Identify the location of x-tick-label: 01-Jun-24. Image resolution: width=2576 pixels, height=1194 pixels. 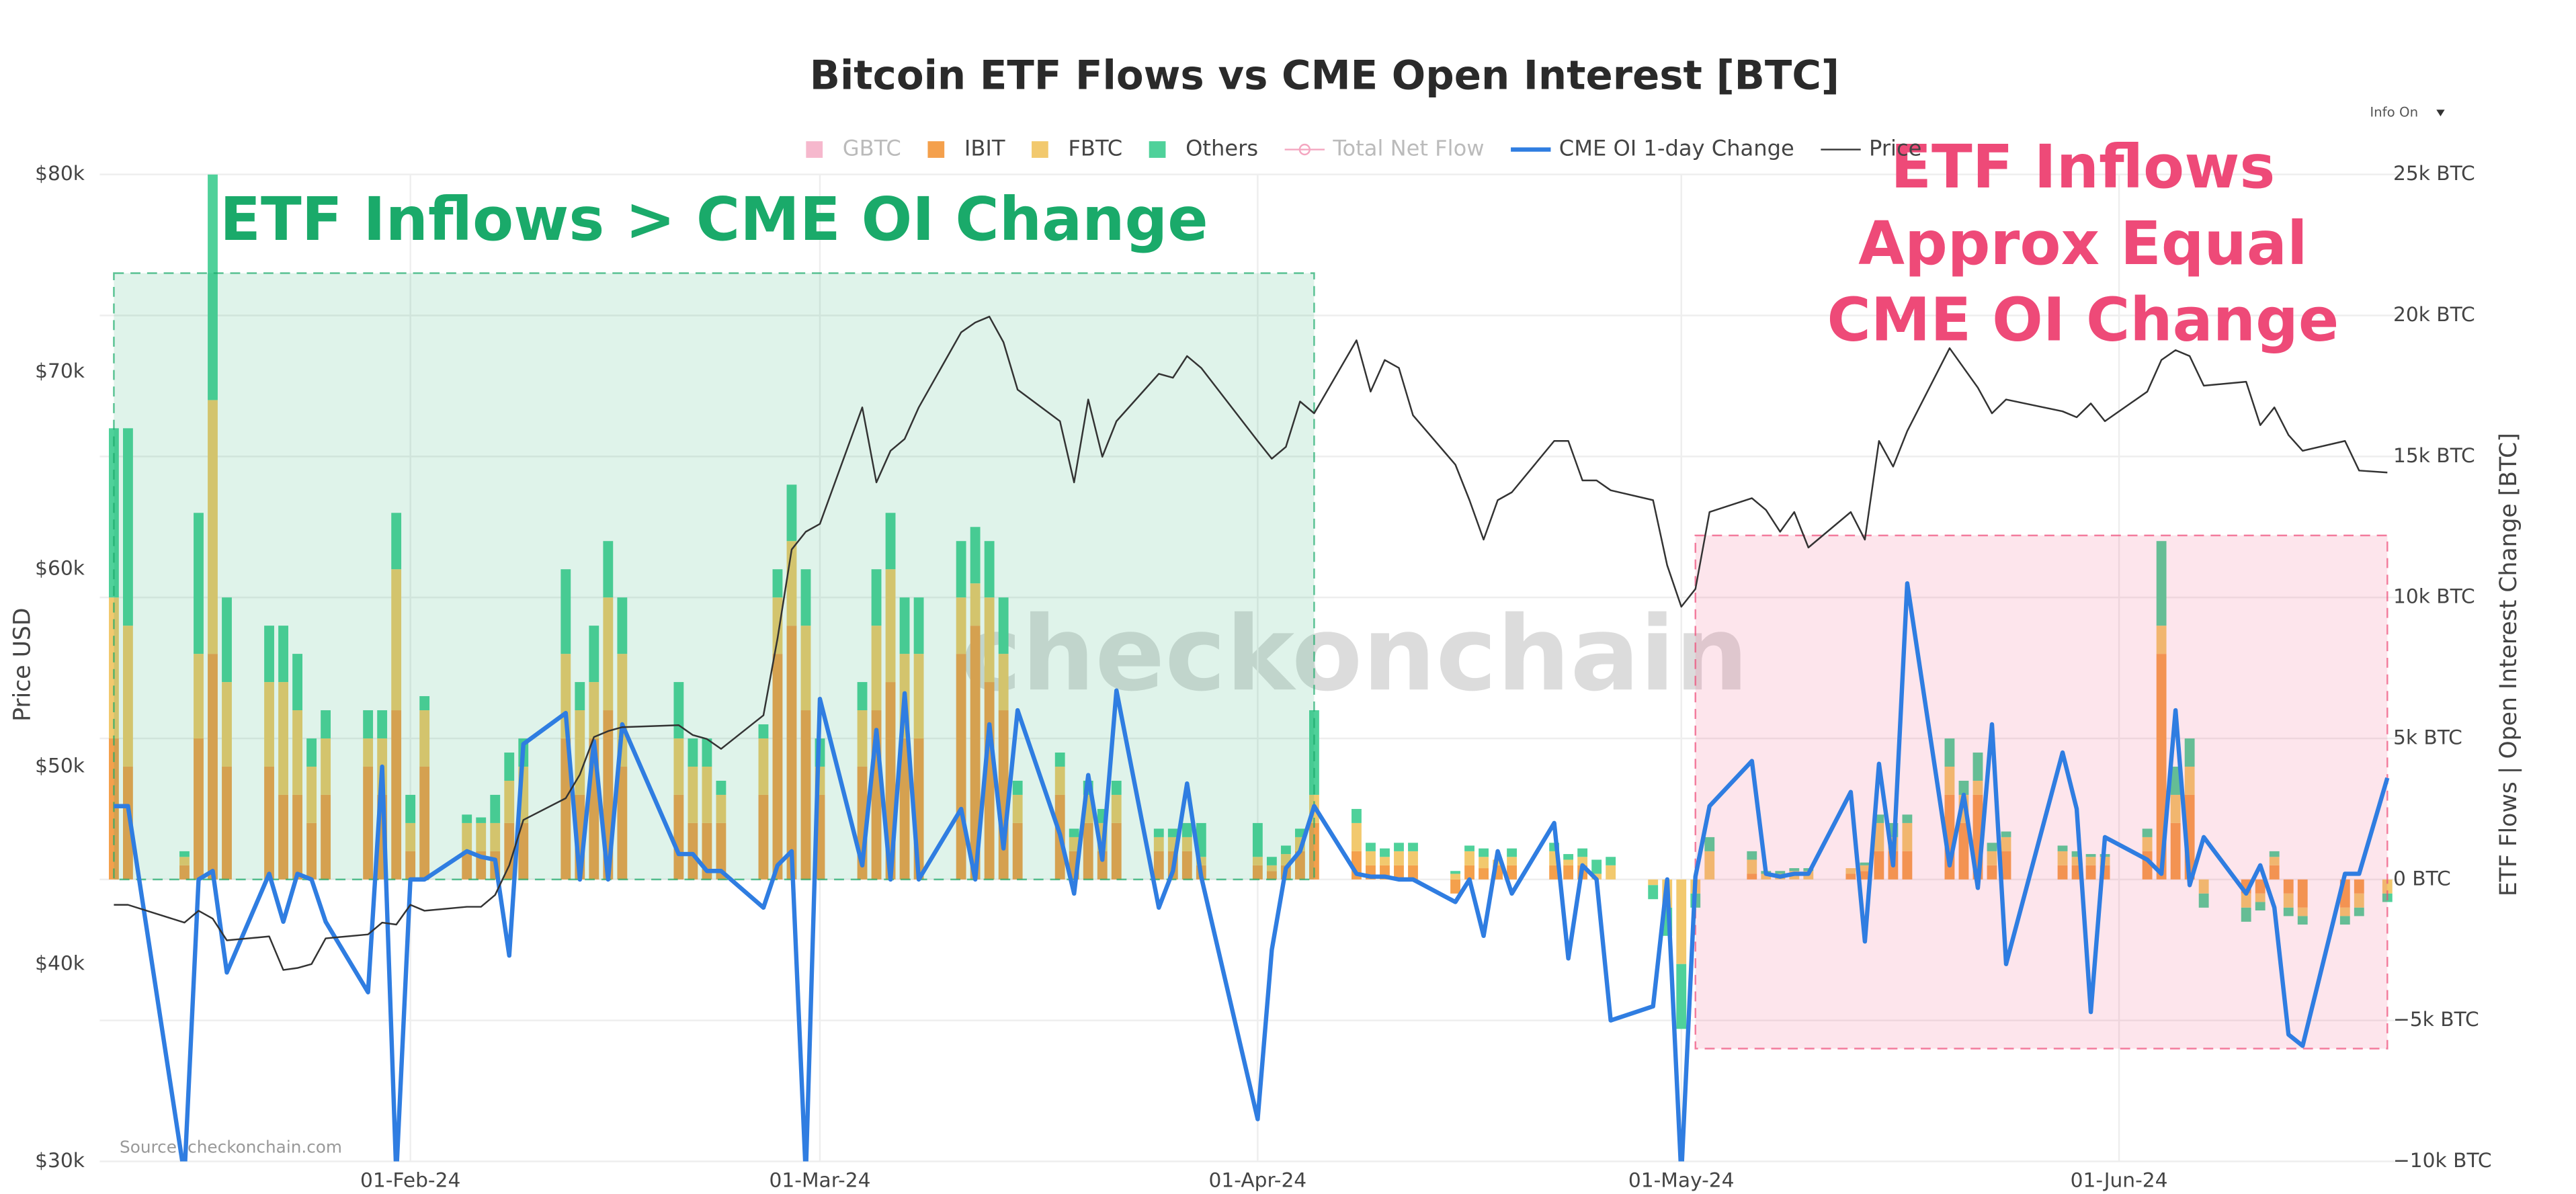
(2119, 1180).